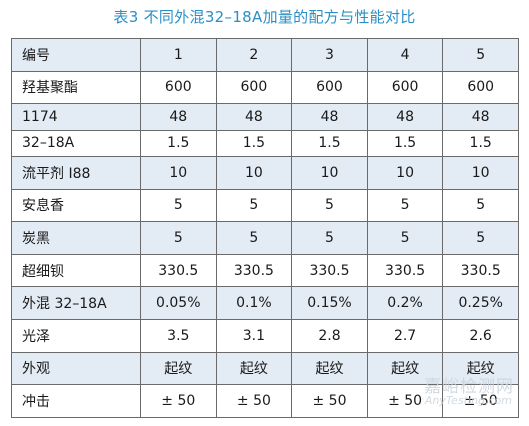 Image resolution: width=529 pixels, height=426 pixels. Describe the element at coordinates (76, 87) in the screenshot. I see `row-label-cell: 羟基聚酯` at that location.